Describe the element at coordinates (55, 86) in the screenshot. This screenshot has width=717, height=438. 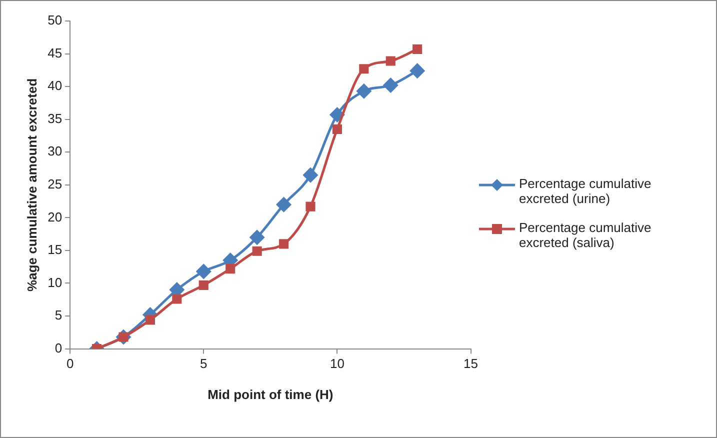
I see `y-tick-label: 40` at that location.